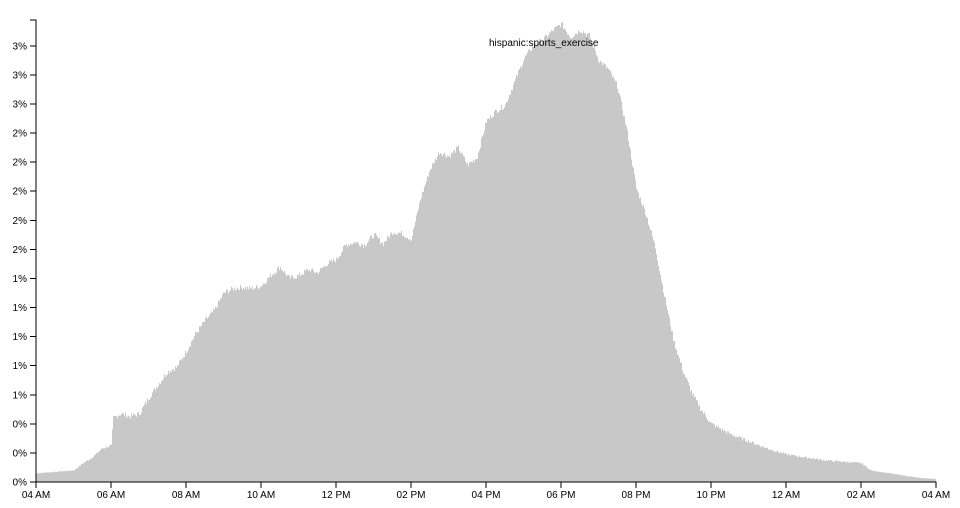  I want to click on y-axis: 0% 0% 0% 1% 1% 1% 1% 1% 2% 2% 2% 2% 2% 3% 3% 3%, so click(25, 254).